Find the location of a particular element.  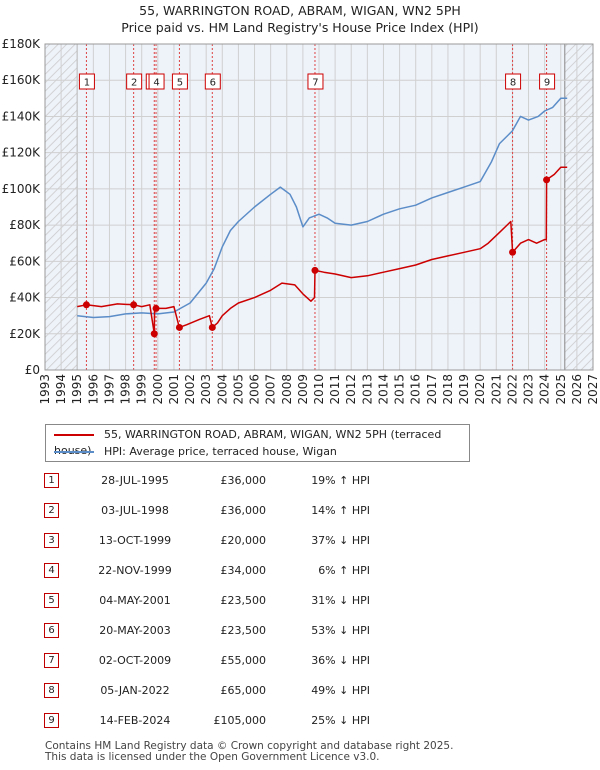

sale-date: 03-JUL-1998 is located at coordinates (135, 510).